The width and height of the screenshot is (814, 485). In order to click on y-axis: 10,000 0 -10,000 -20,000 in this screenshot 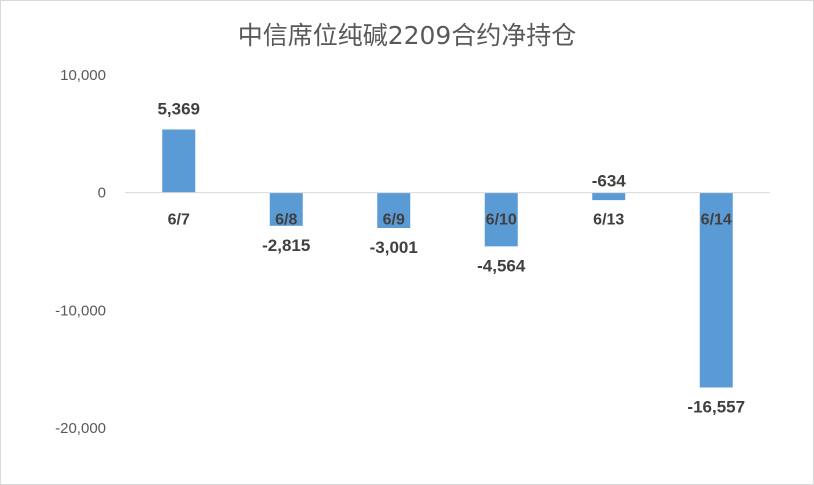, I will do `click(80, 252)`.